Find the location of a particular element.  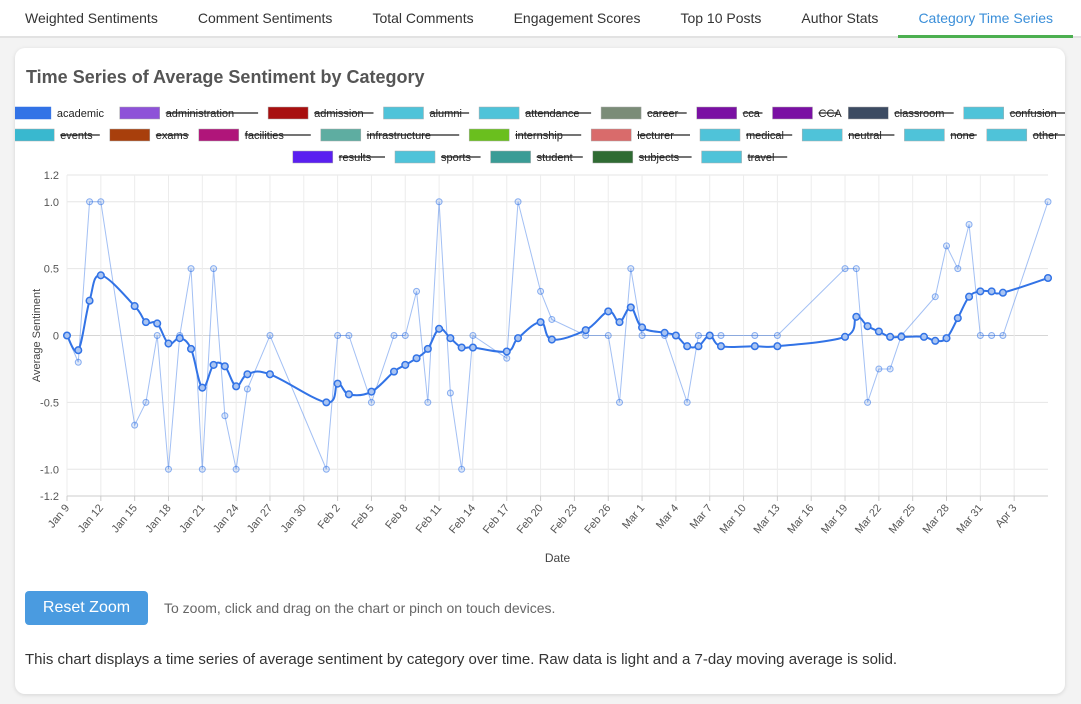

legend-item-subjects: subjects is located at coordinates (642, 157).